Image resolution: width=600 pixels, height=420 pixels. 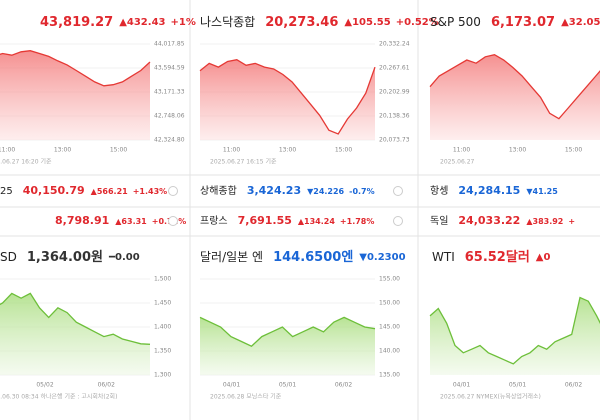 I want to click on y-tick-label: 20,332.24, so click(x=394, y=44).